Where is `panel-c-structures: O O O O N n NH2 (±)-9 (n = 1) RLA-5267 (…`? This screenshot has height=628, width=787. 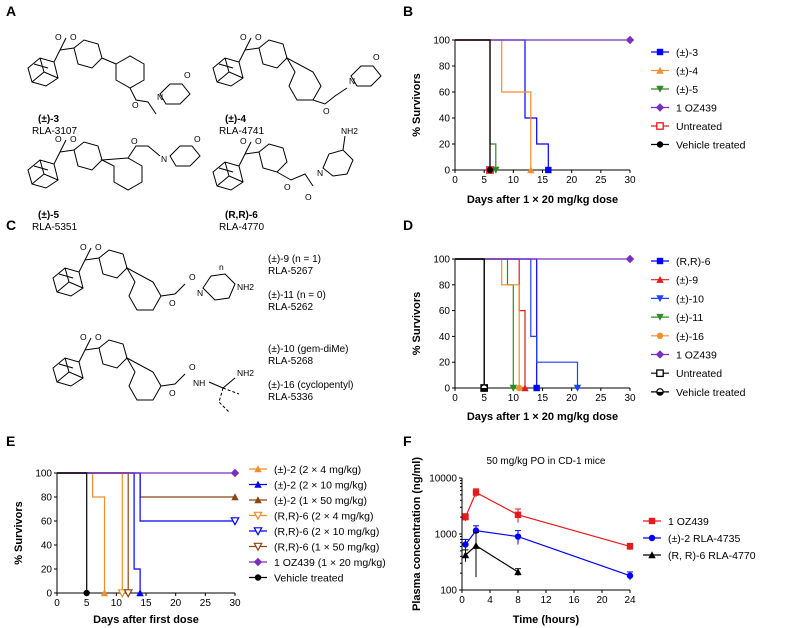 panel-c-structures: O O O O N n NH2 (±)-9 (n = 1) RLA-5267 (… is located at coordinates (203, 327).